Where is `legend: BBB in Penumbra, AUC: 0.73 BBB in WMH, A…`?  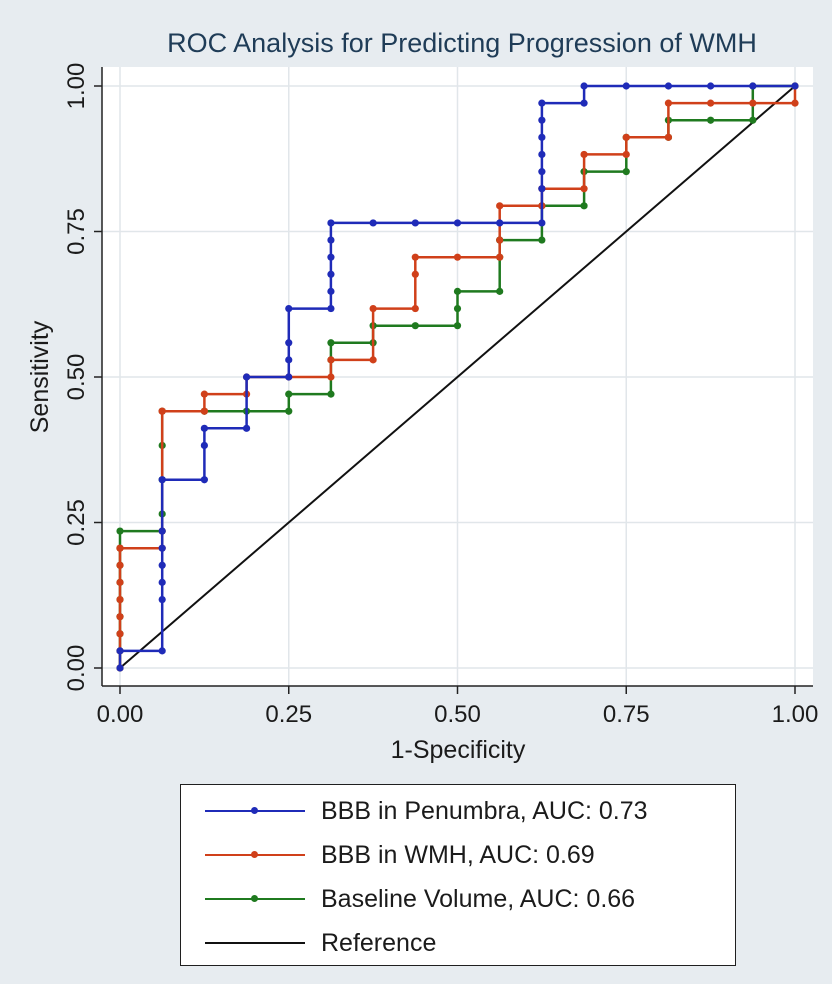
legend: BBB in Penumbra, AUC: 0.73 BBB in WMH, A… is located at coordinates (458, 875).